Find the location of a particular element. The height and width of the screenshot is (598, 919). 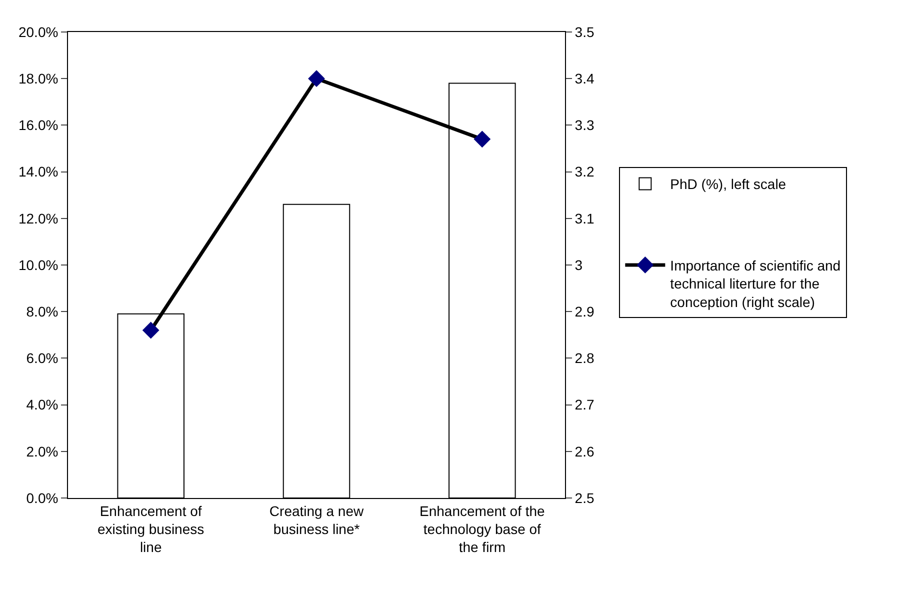

y2-tick-label: 3.1 is located at coordinates (584, 218).